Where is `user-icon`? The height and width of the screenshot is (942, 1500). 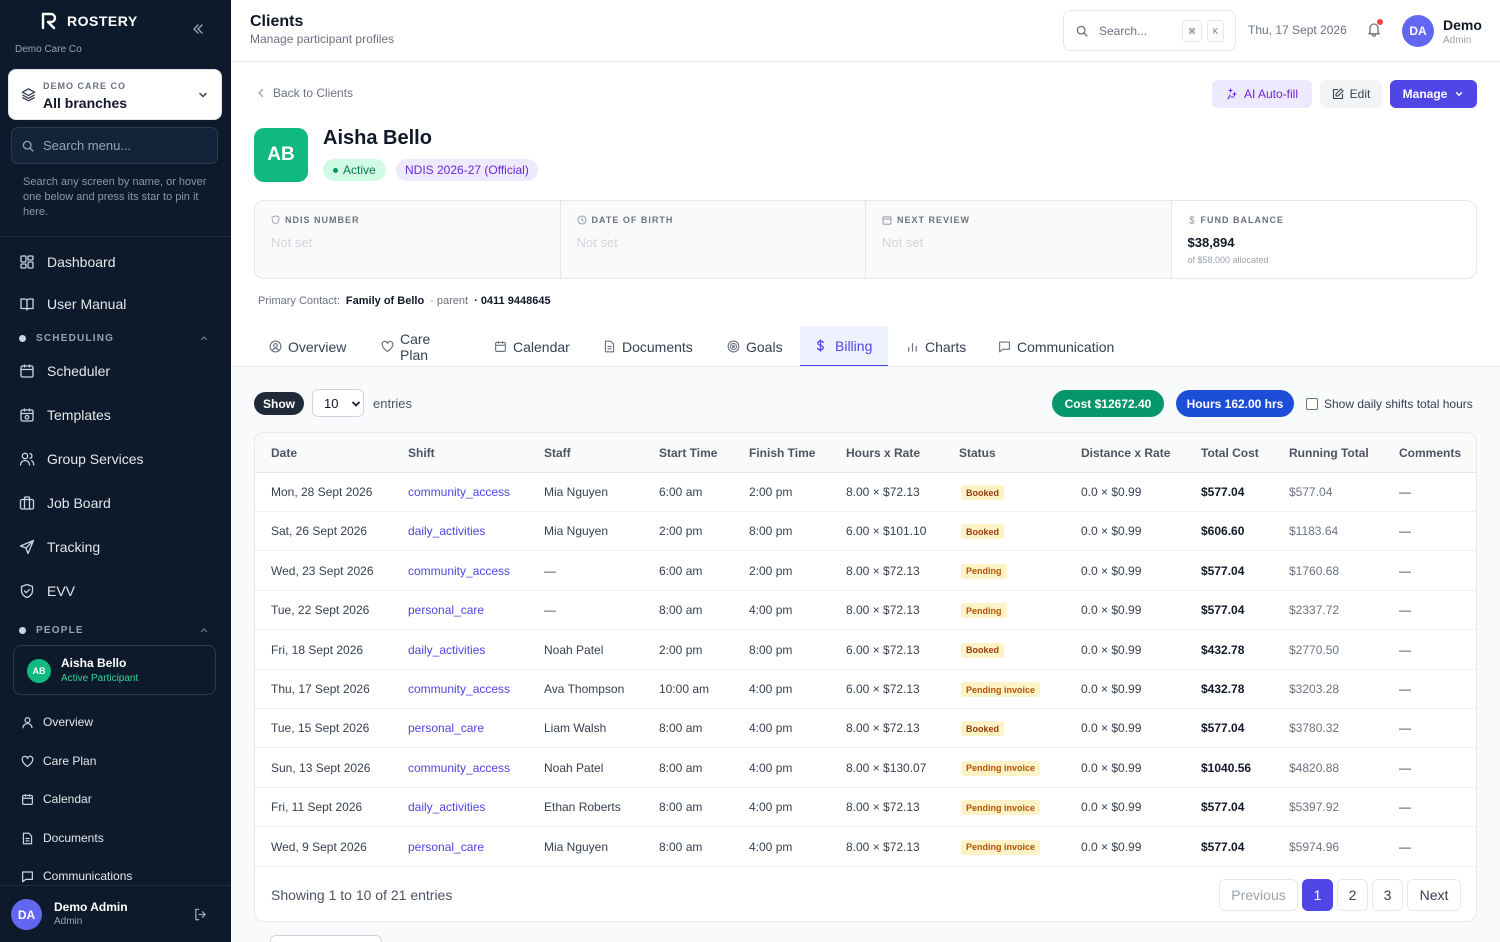
user-icon is located at coordinates (27, 722).